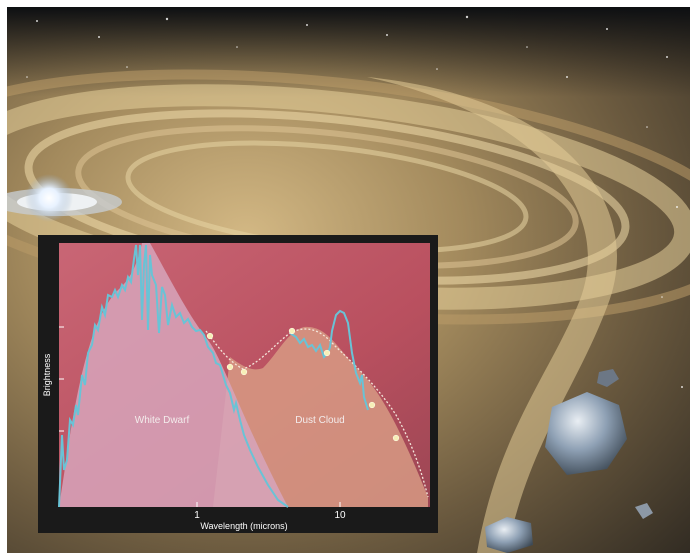  I want to click on model-line, so click(317, 413).